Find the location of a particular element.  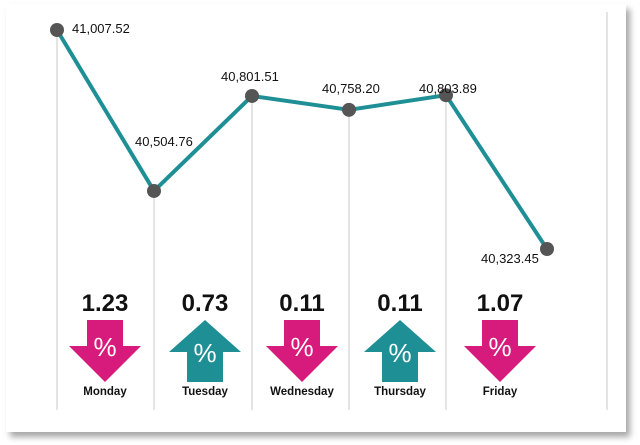

day-label-monday: Monday is located at coordinates (105, 392).